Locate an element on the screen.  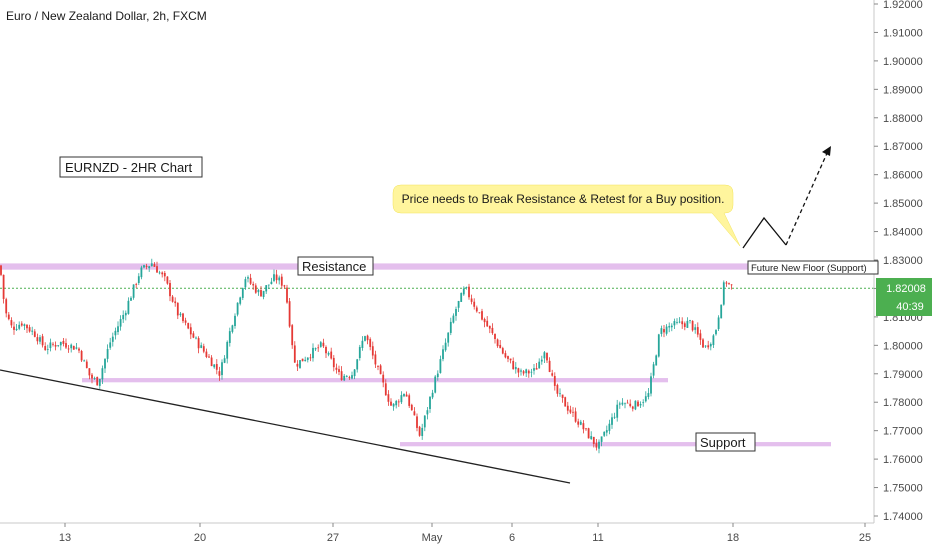
x-tick-label: 6 is located at coordinates (512, 538).